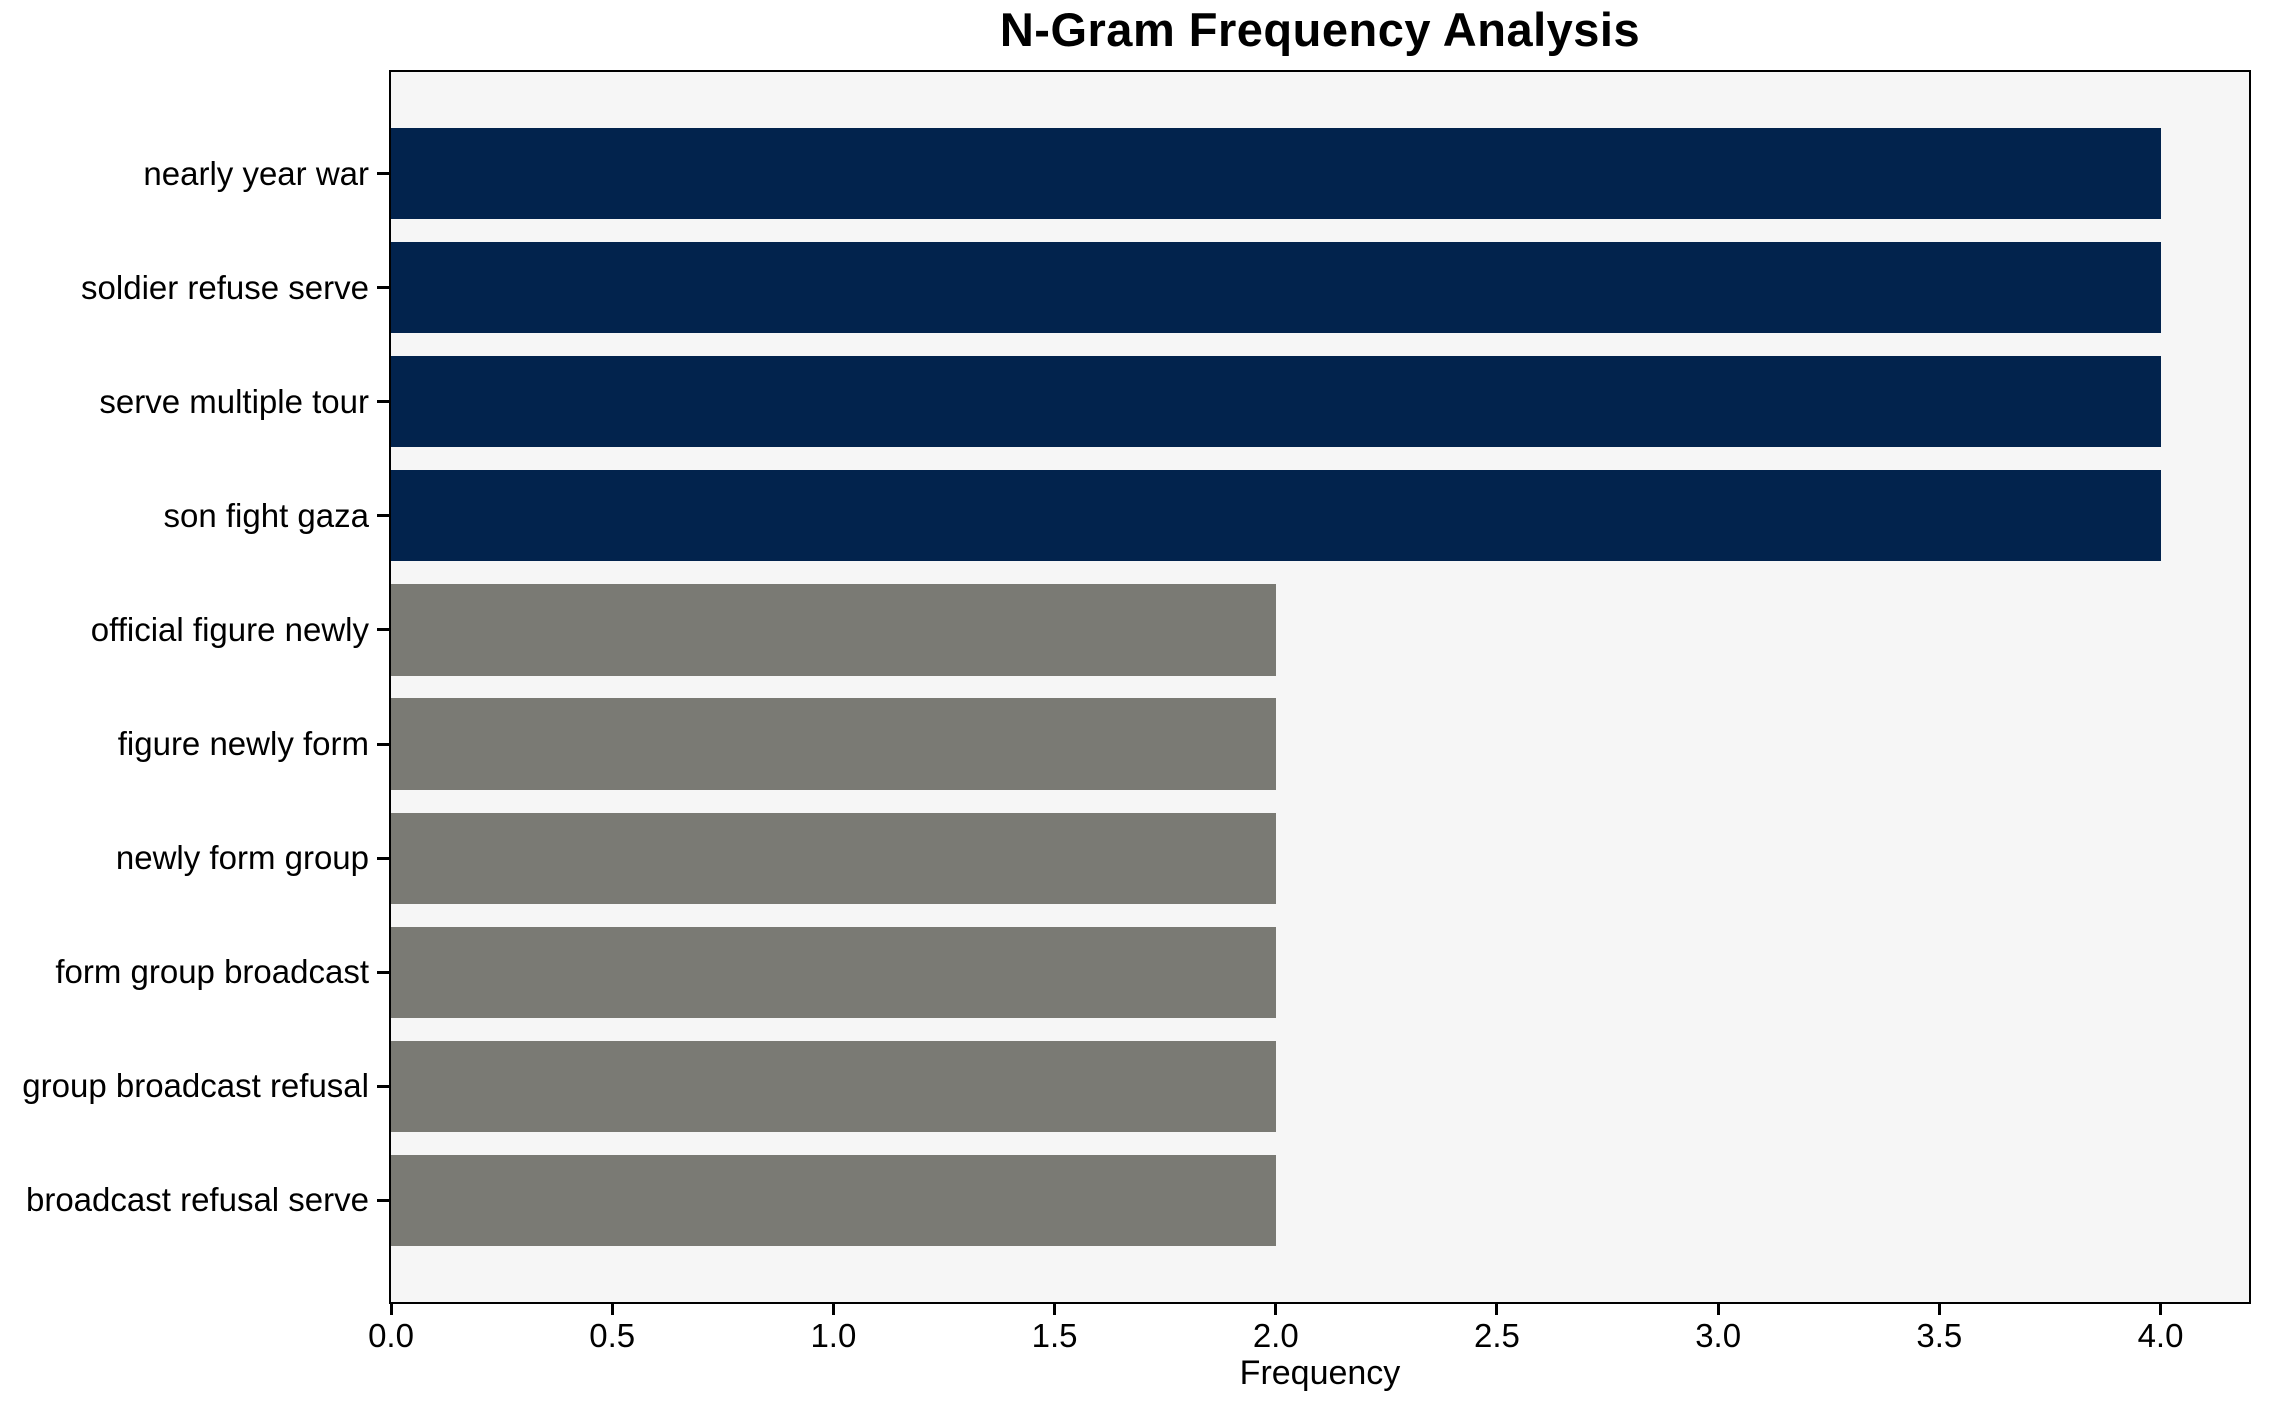 This screenshot has width=2269, height=1414. Describe the element at coordinates (833, 1086) in the screenshot. I see `bar-group-broadcast-refusal` at that location.